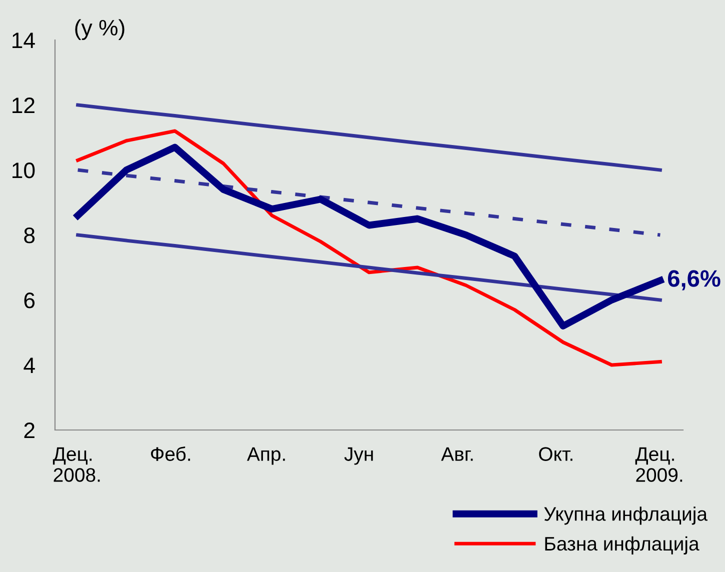 The height and width of the screenshot is (572, 725). What do you see at coordinates (23, 40) in the screenshot?
I see `y-tick-label: 14` at bounding box center [23, 40].